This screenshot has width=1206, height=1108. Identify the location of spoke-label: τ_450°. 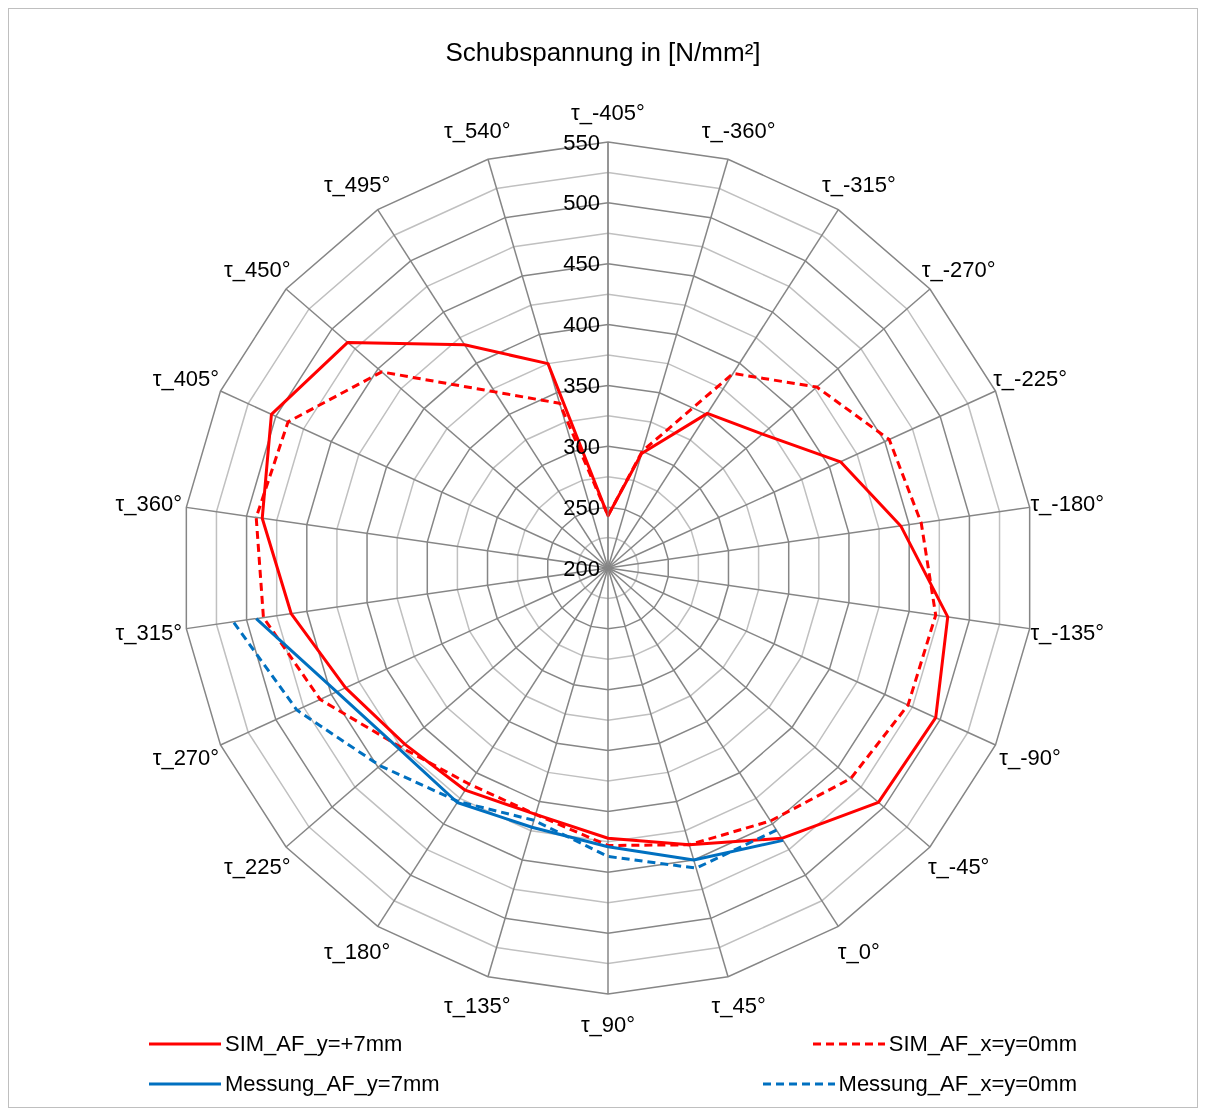
(257, 269).